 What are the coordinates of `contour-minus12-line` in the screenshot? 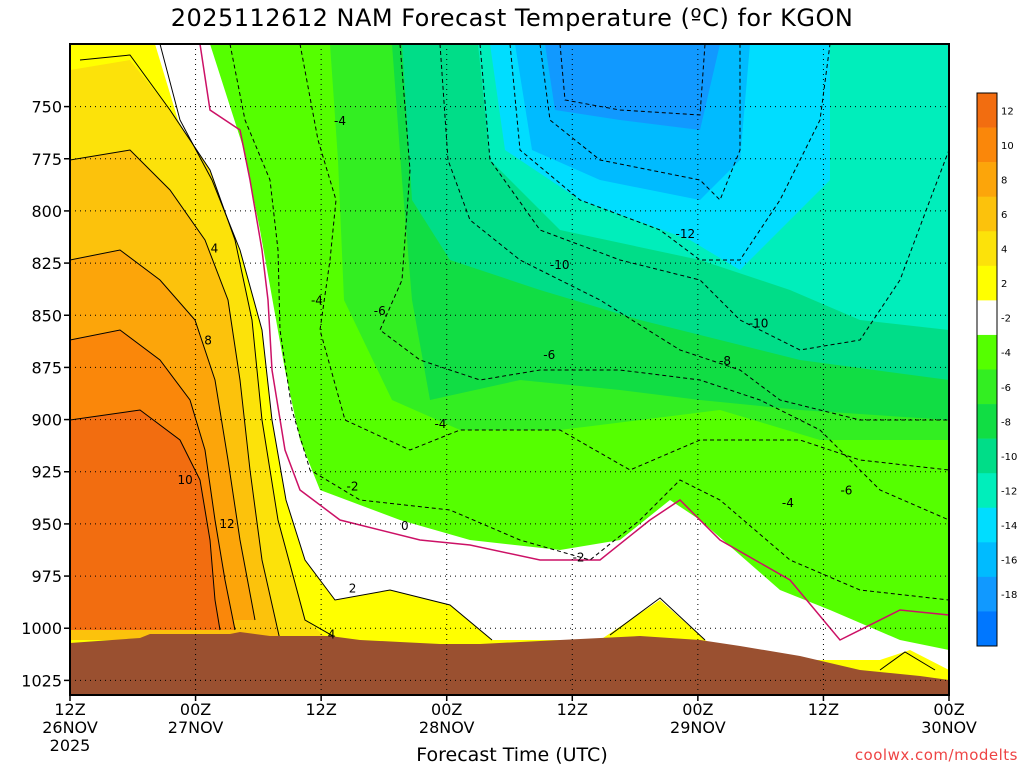 It's located at (670, 152).